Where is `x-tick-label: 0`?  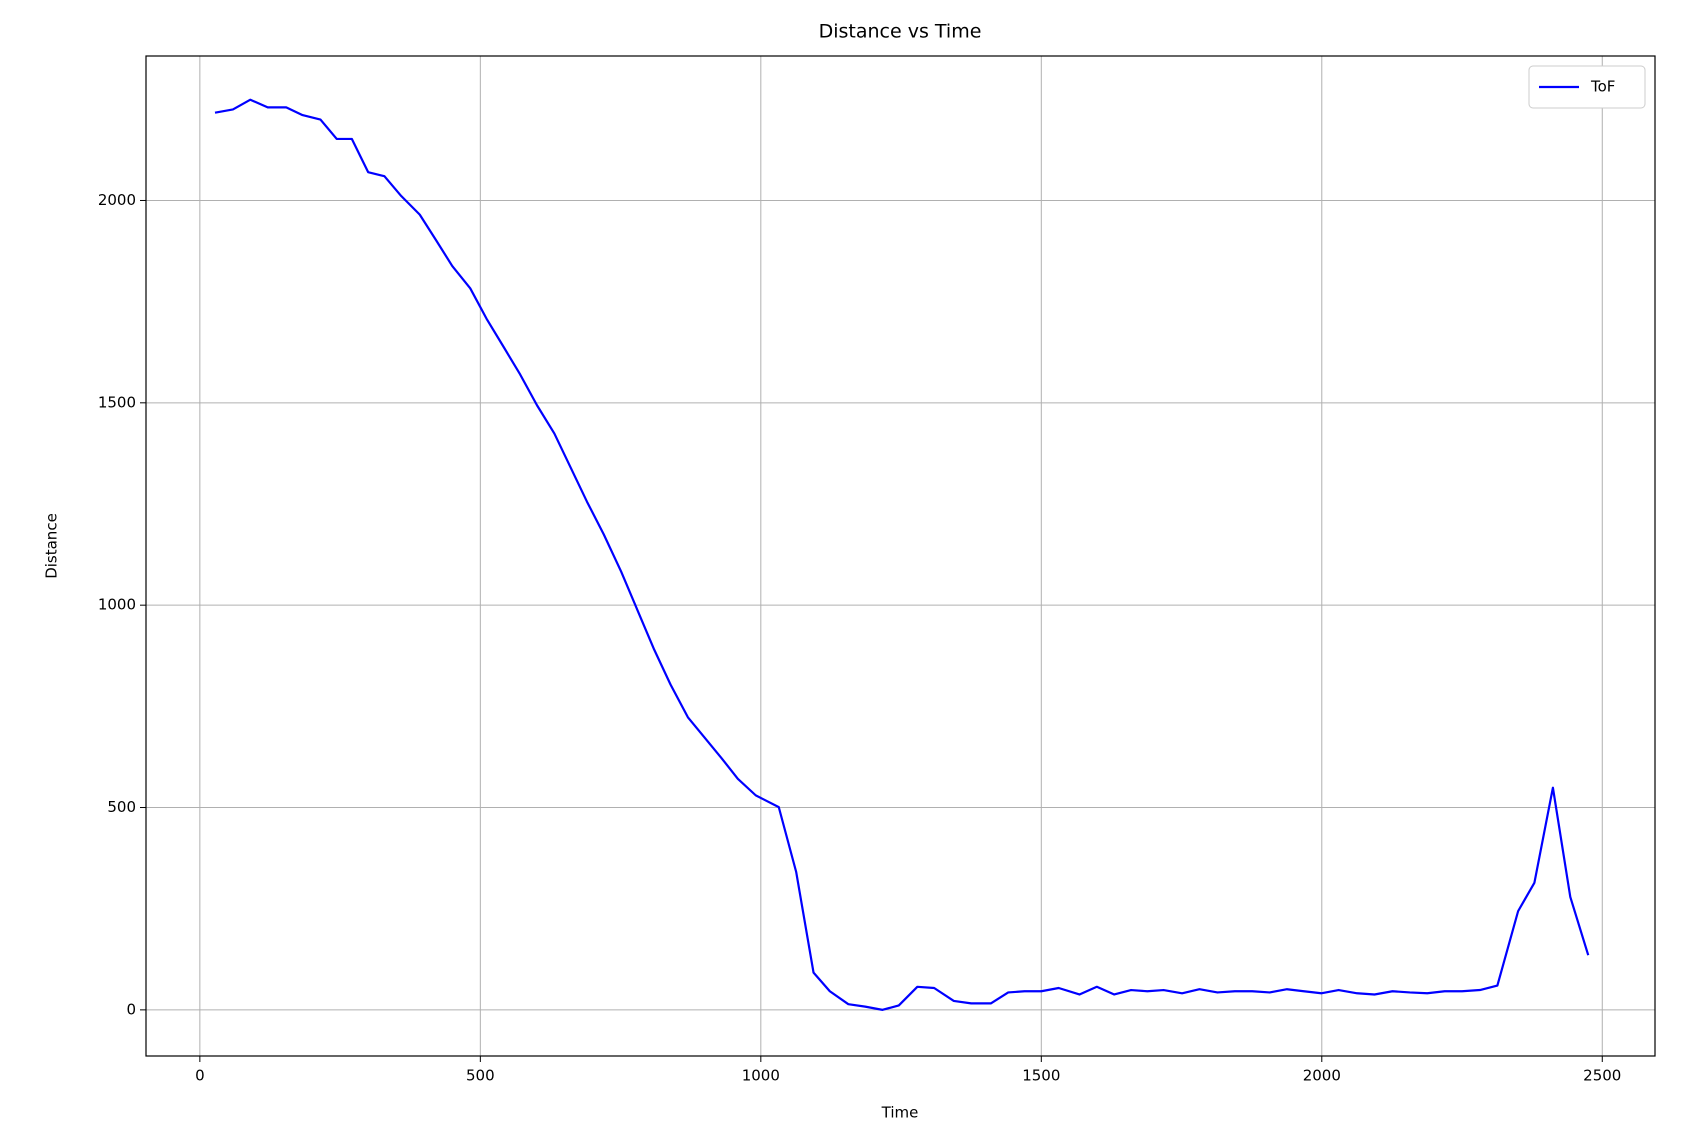
x-tick-label: 0 is located at coordinates (200, 1076).